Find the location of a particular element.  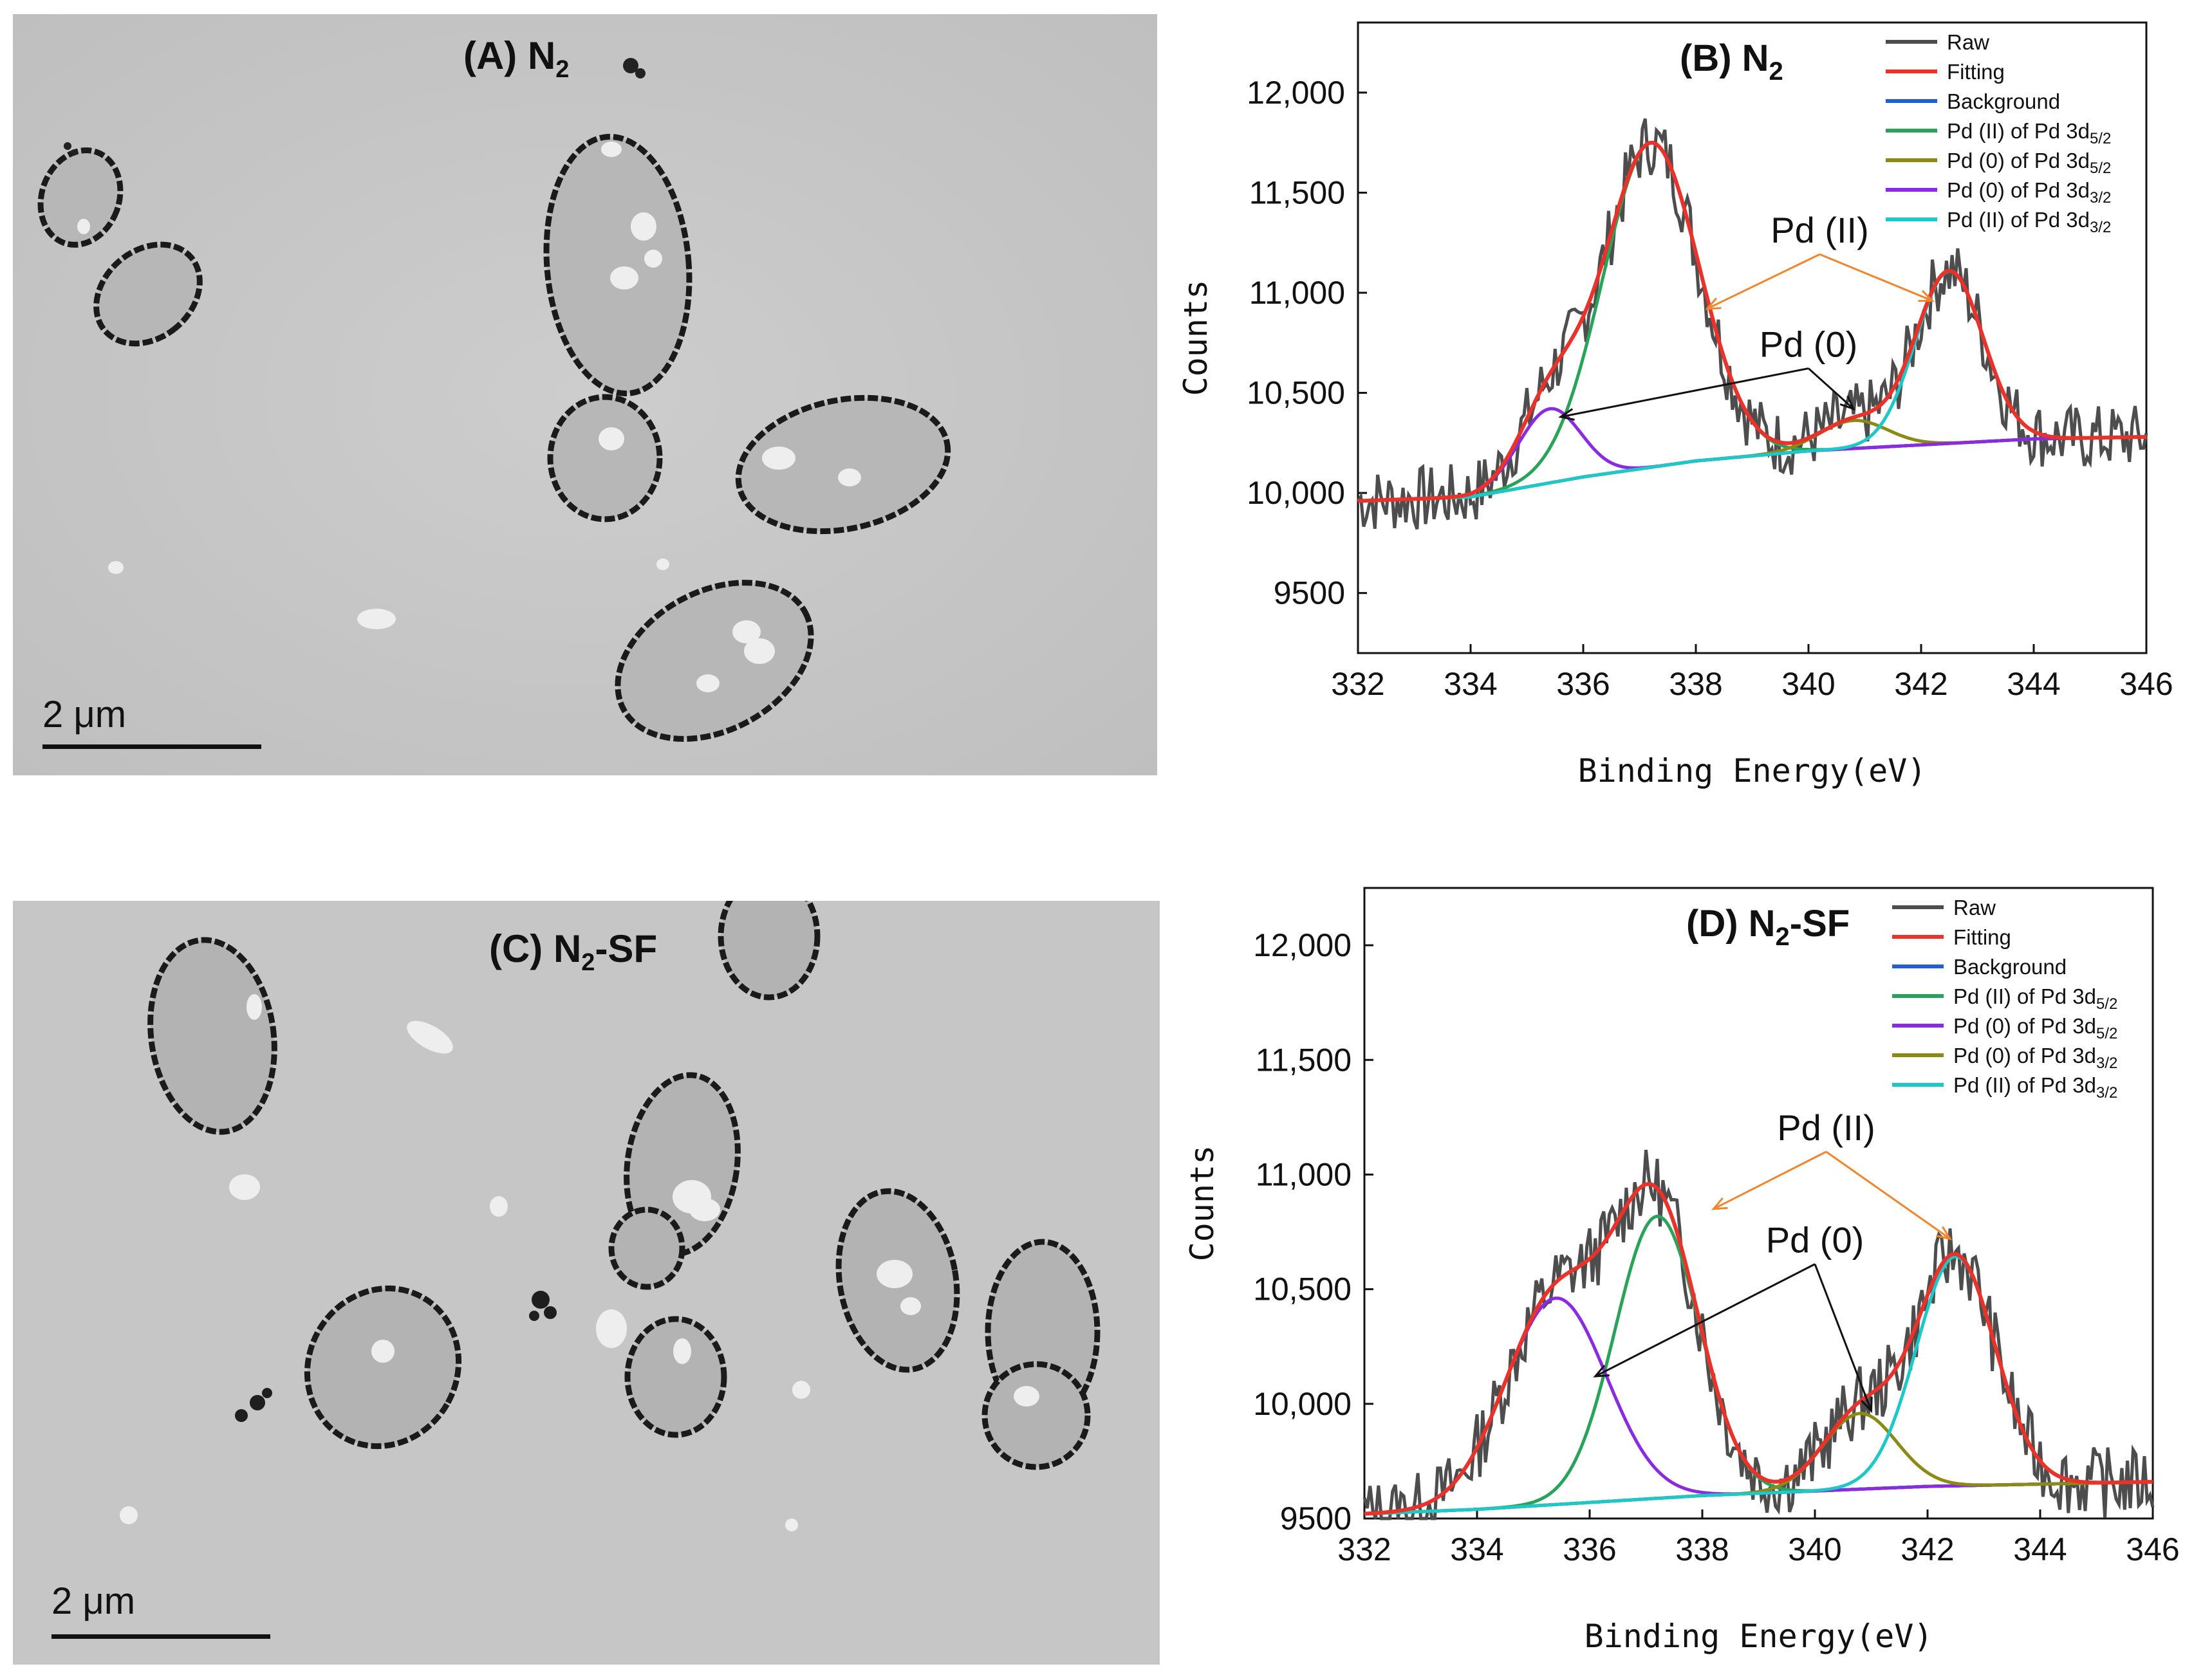

scale-bar-a is located at coordinates (151, 746).